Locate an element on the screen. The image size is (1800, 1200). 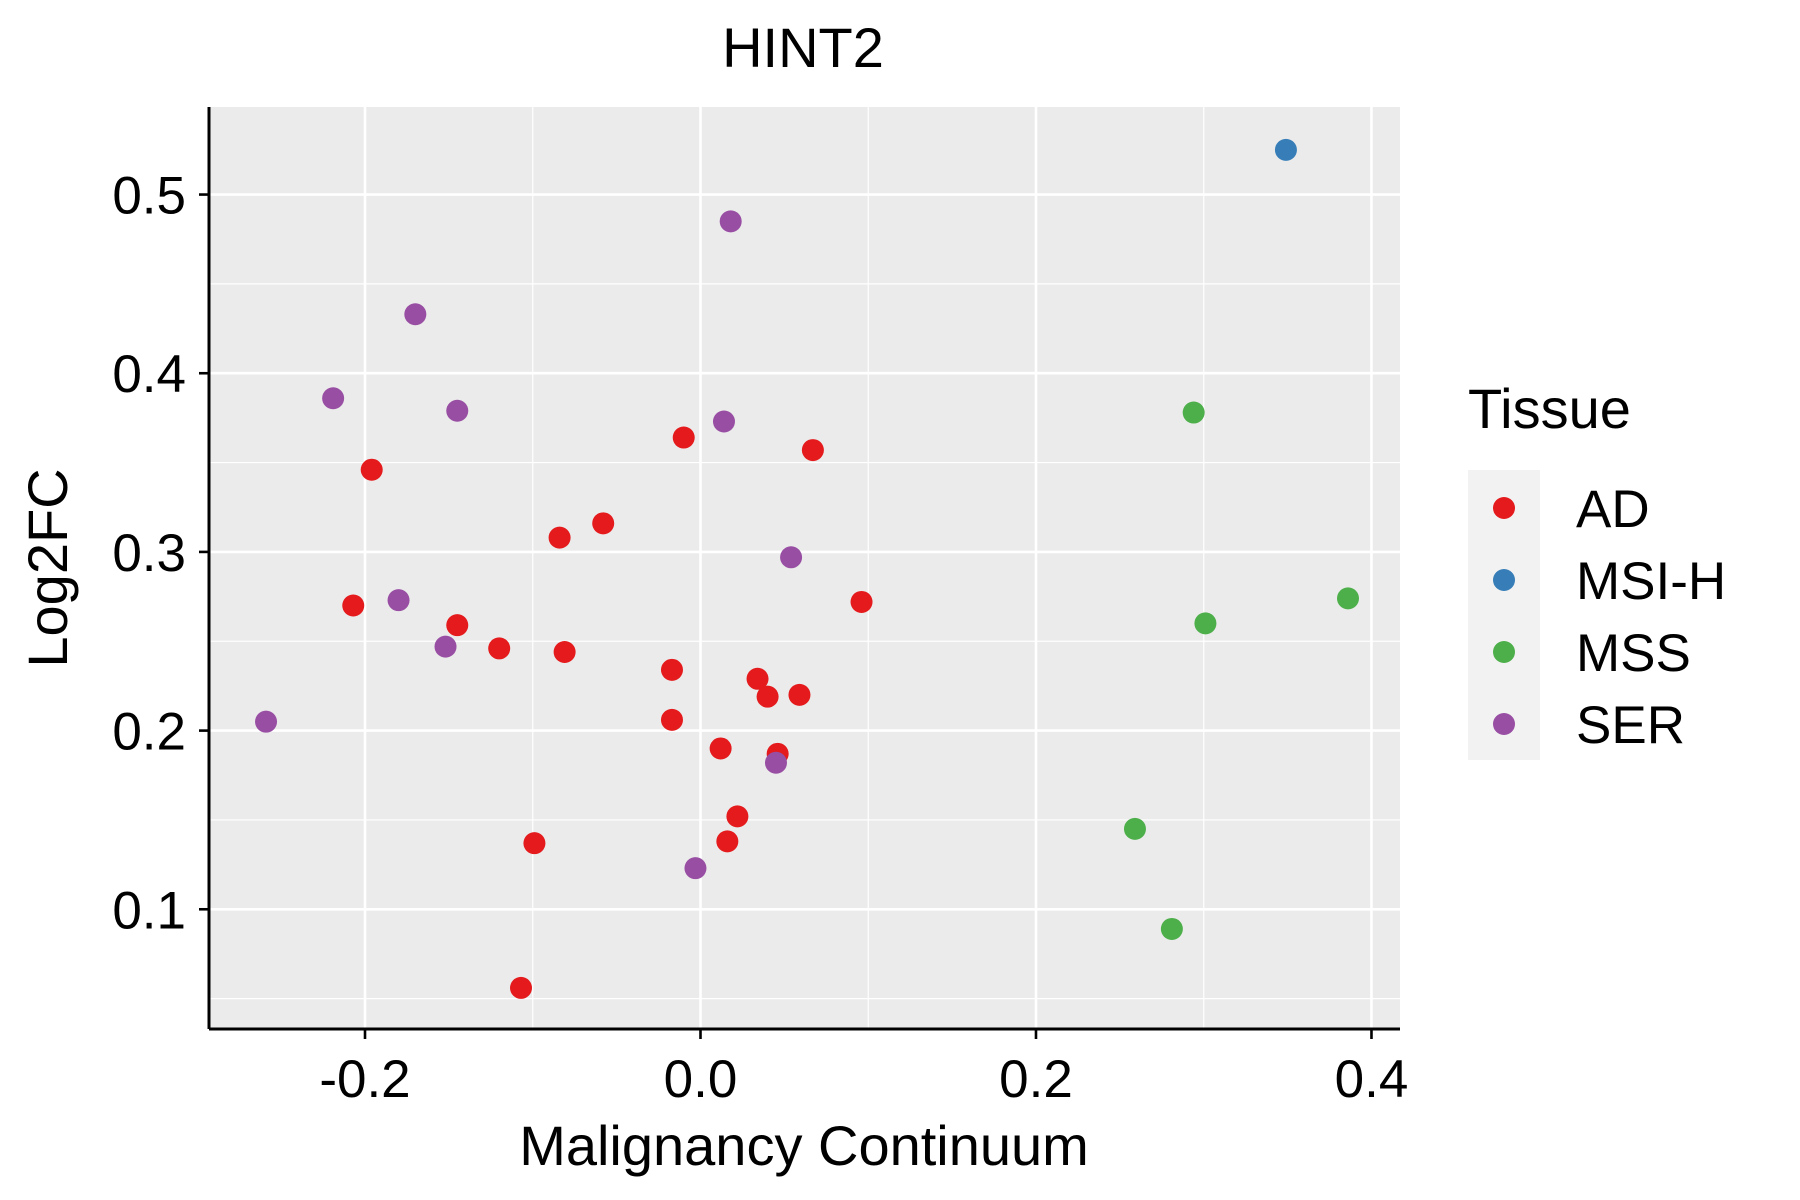
series-mss is located at coordinates (1241, 670).